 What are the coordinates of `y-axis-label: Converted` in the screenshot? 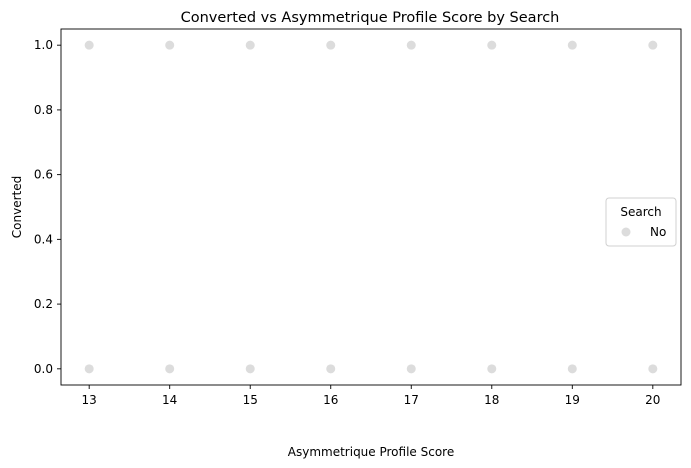 It's located at (17, 207).